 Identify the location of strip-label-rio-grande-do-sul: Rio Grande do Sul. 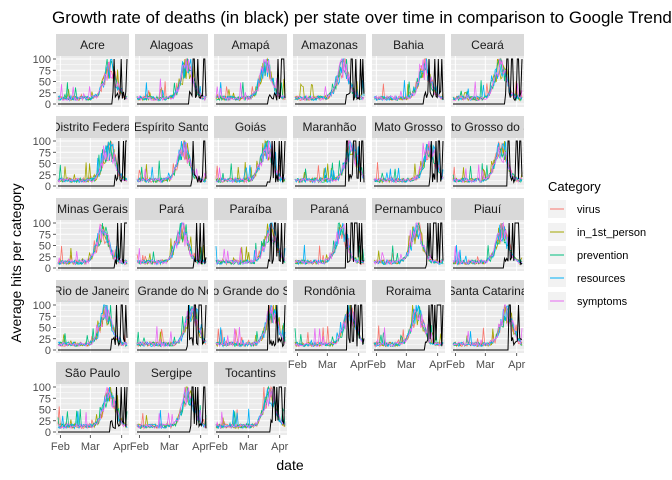
(250, 291).